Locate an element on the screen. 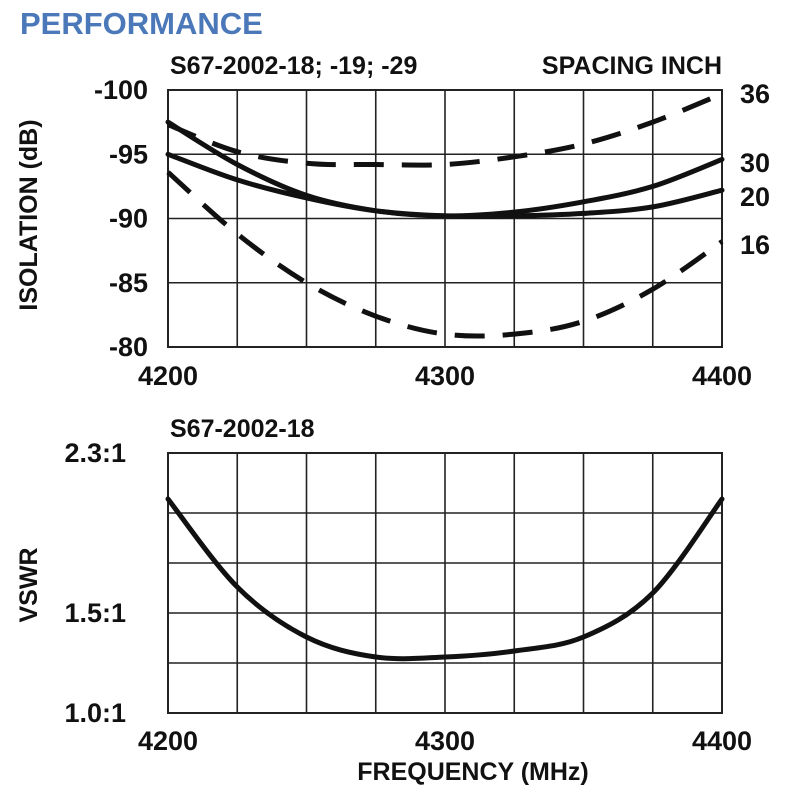 This screenshot has width=800, height=791. y-tick-label: -90 is located at coordinates (128, 219).